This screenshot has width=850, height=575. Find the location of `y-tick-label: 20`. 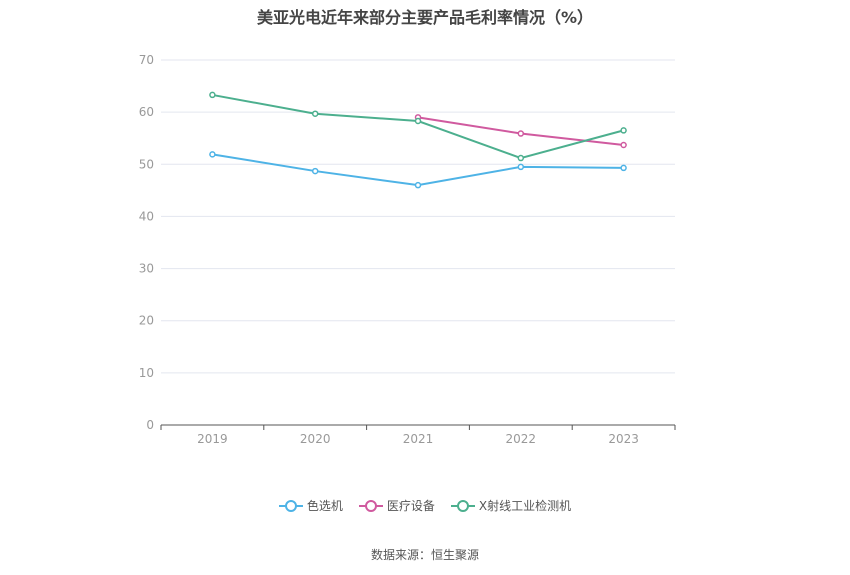

y-tick-label: 20 is located at coordinates (146, 321).